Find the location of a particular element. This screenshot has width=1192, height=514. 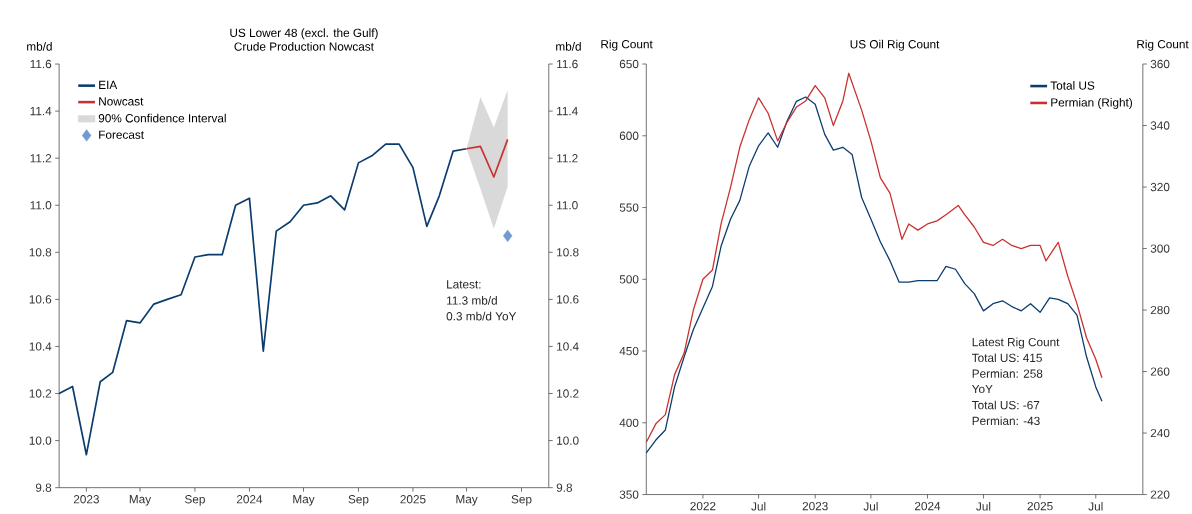

annotation: 0.3 mb/d YoY is located at coordinates (481, 316).